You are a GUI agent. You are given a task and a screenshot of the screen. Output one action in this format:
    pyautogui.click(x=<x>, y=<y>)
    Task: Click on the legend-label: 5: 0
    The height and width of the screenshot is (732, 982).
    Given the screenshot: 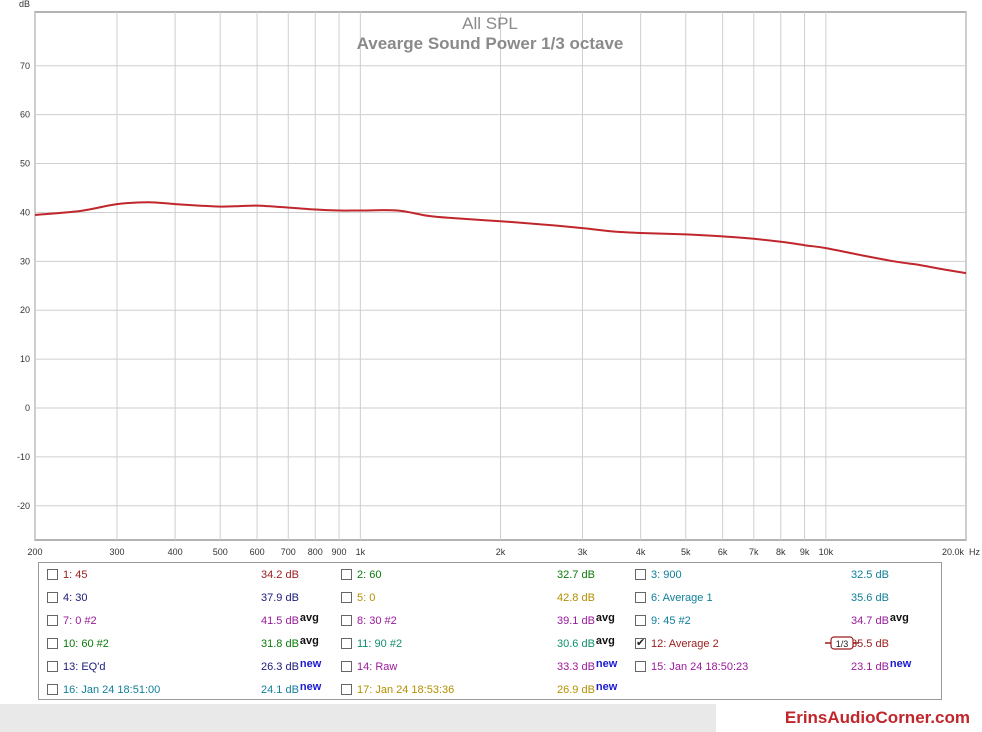 What is the action you would take?
    pyautogui.click(x=366, y=598)
    